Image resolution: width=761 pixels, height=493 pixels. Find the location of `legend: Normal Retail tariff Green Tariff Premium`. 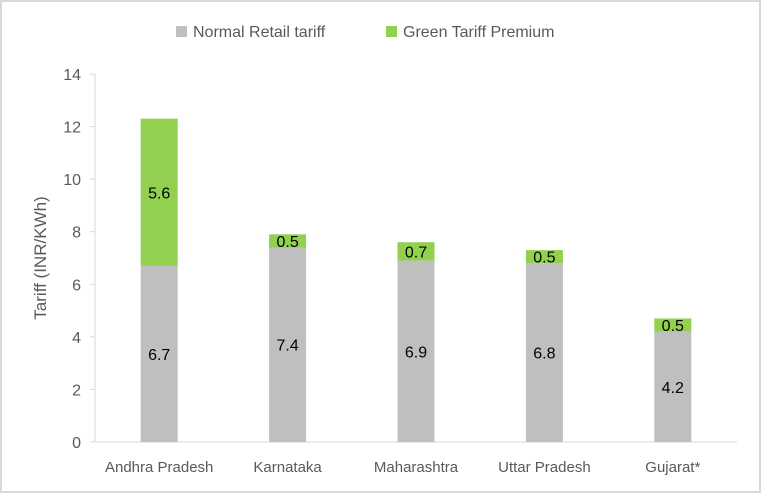

legend: Normal Retail tariff Green Tariff Premium is located at coordinates (365, 32).